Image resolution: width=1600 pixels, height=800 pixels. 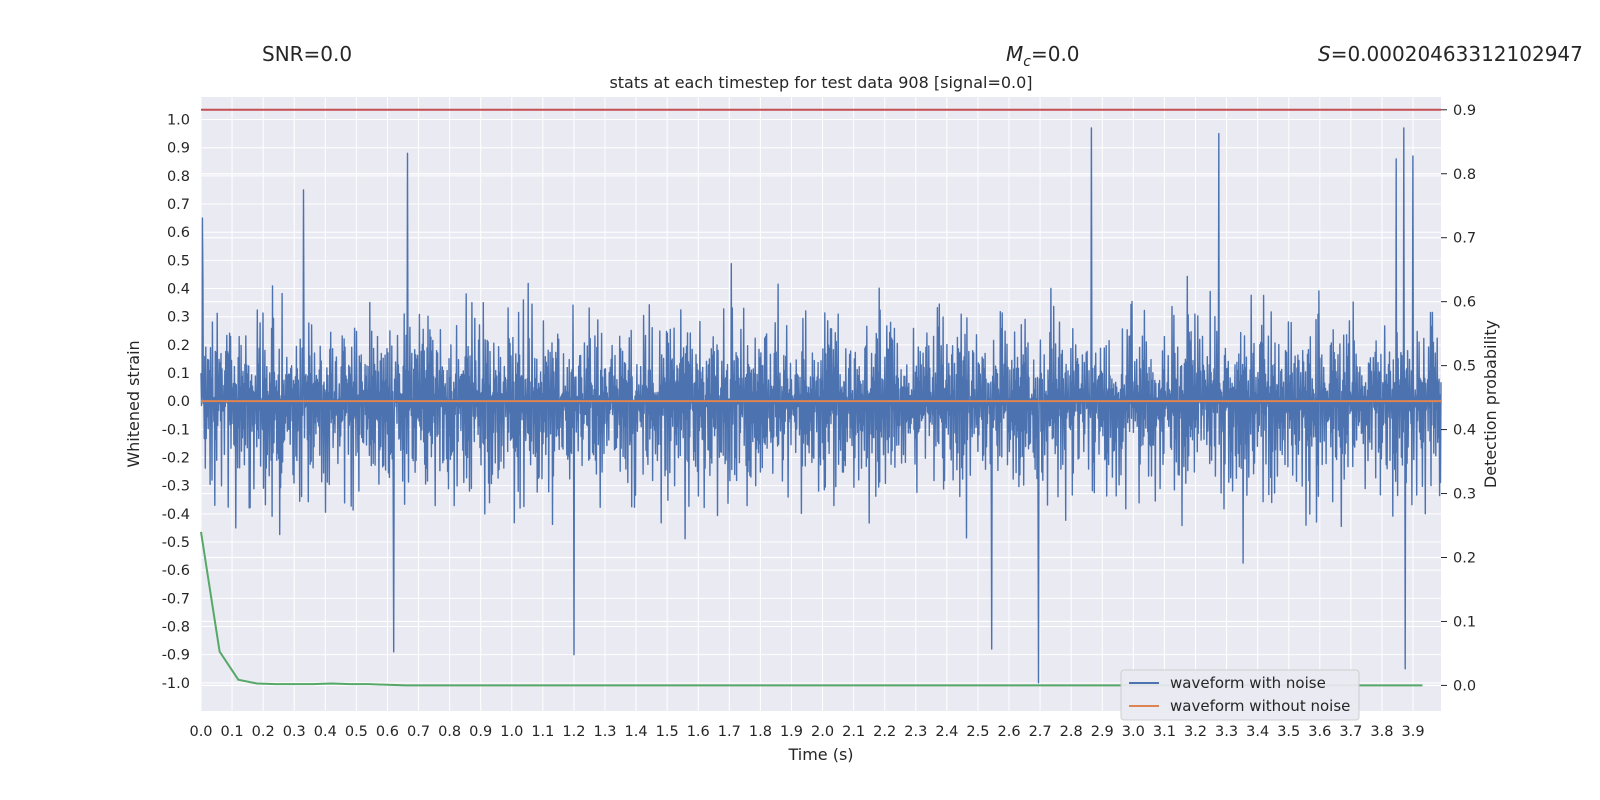 What do you see at coordinates (1164, 732) in the screenshot?
I see `x-tick-label: 3.1` at bounding box center [1164, 732].